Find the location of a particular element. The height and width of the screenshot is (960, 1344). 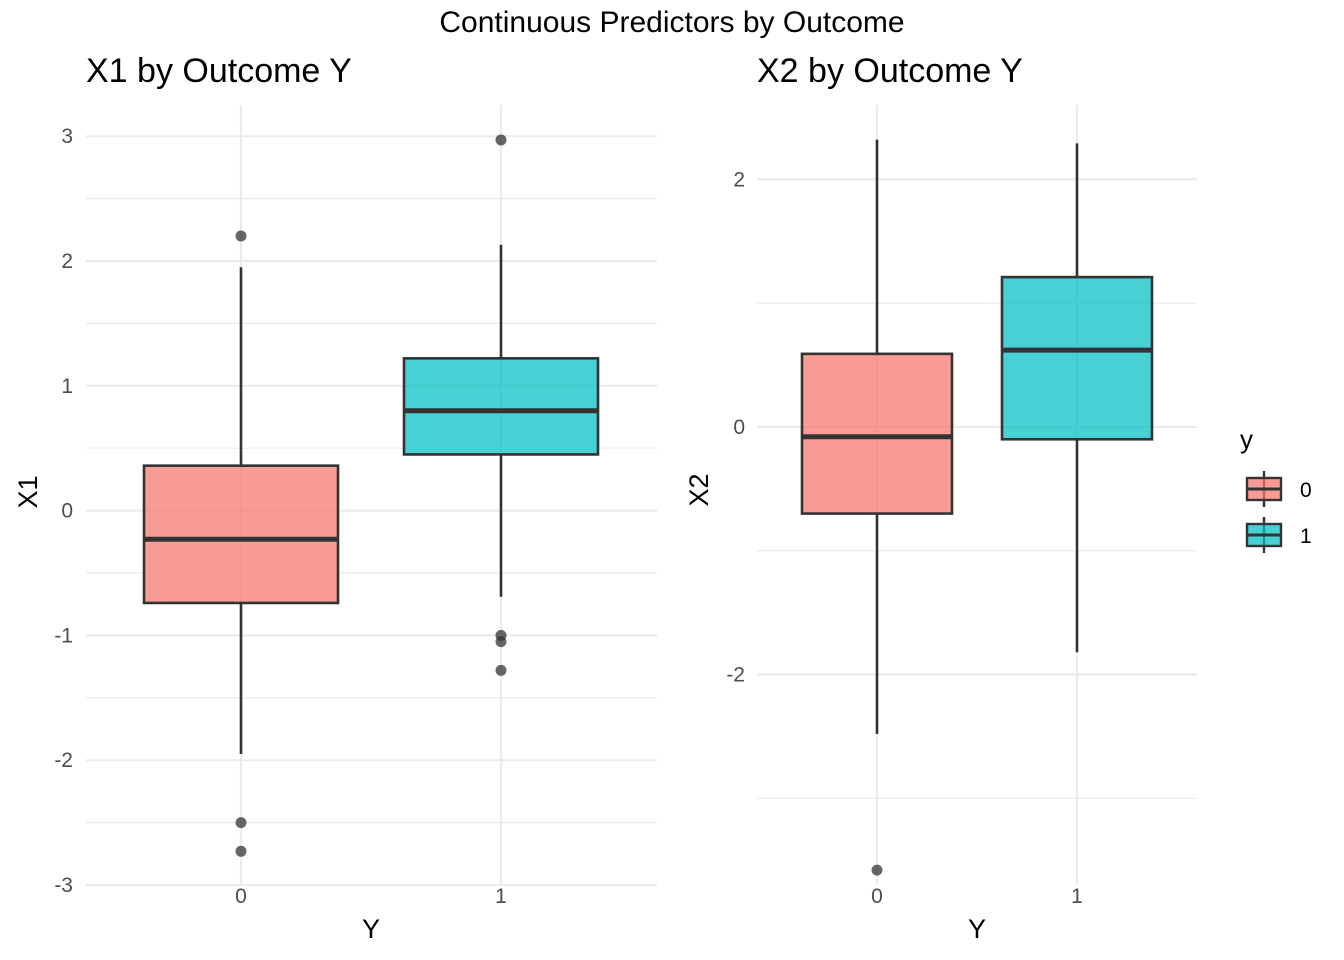

legend: y 01 is located at coordinates (1276, 488).